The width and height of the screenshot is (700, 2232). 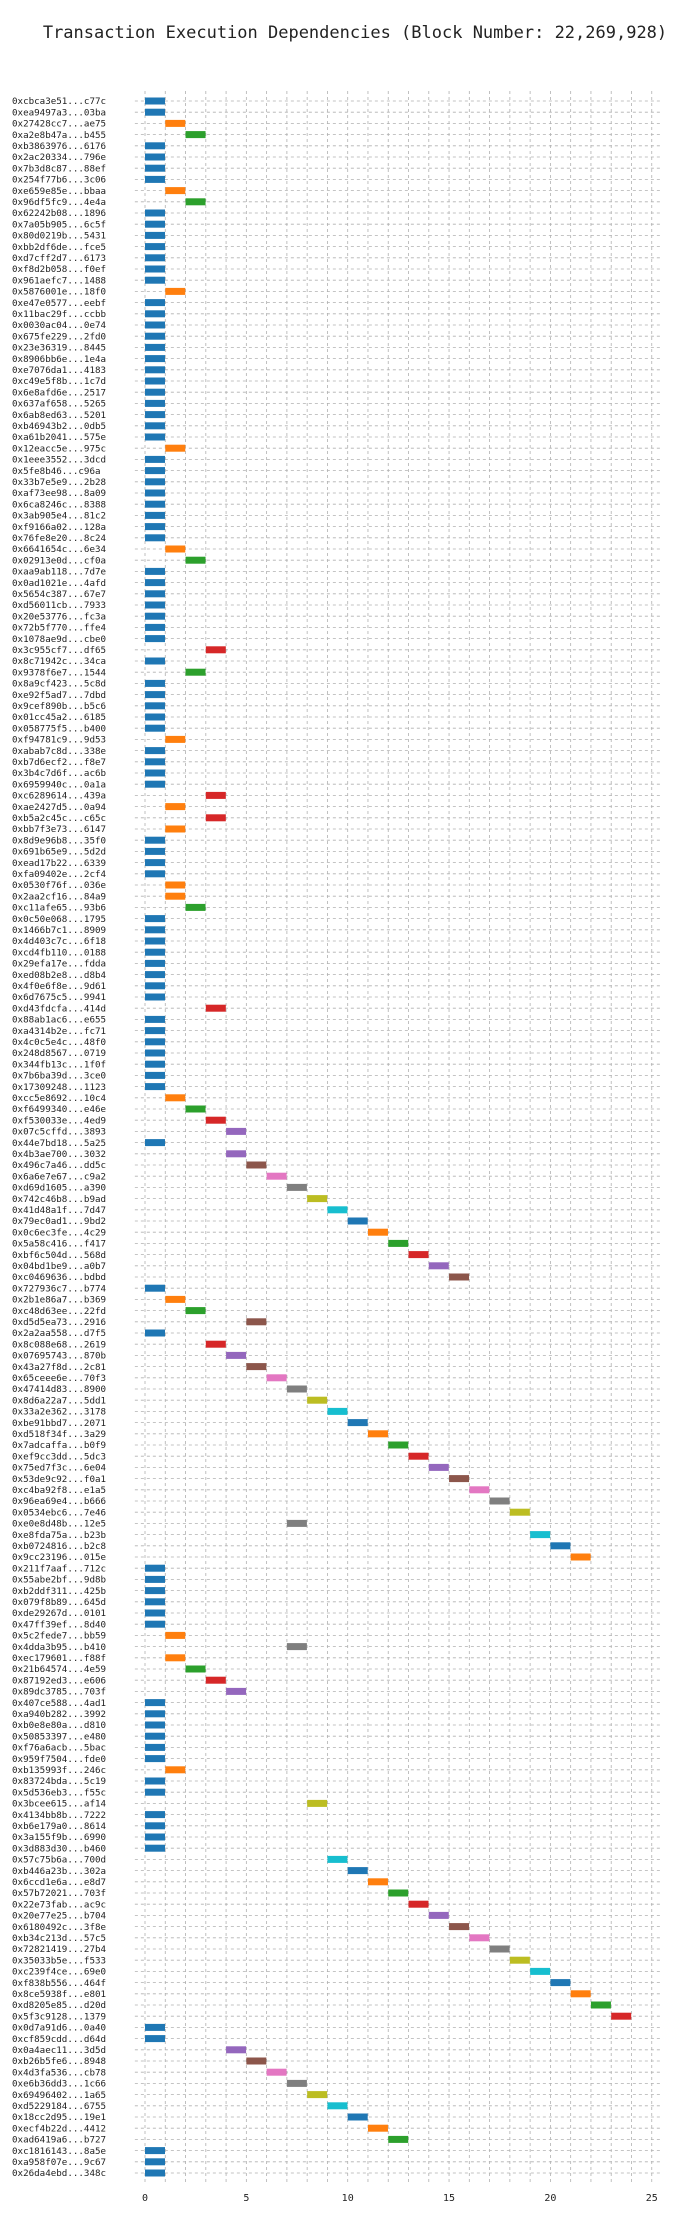 I want to click on y-tick-label: 0xe6b36dd3...1c66, so click(x=59, y=2084).